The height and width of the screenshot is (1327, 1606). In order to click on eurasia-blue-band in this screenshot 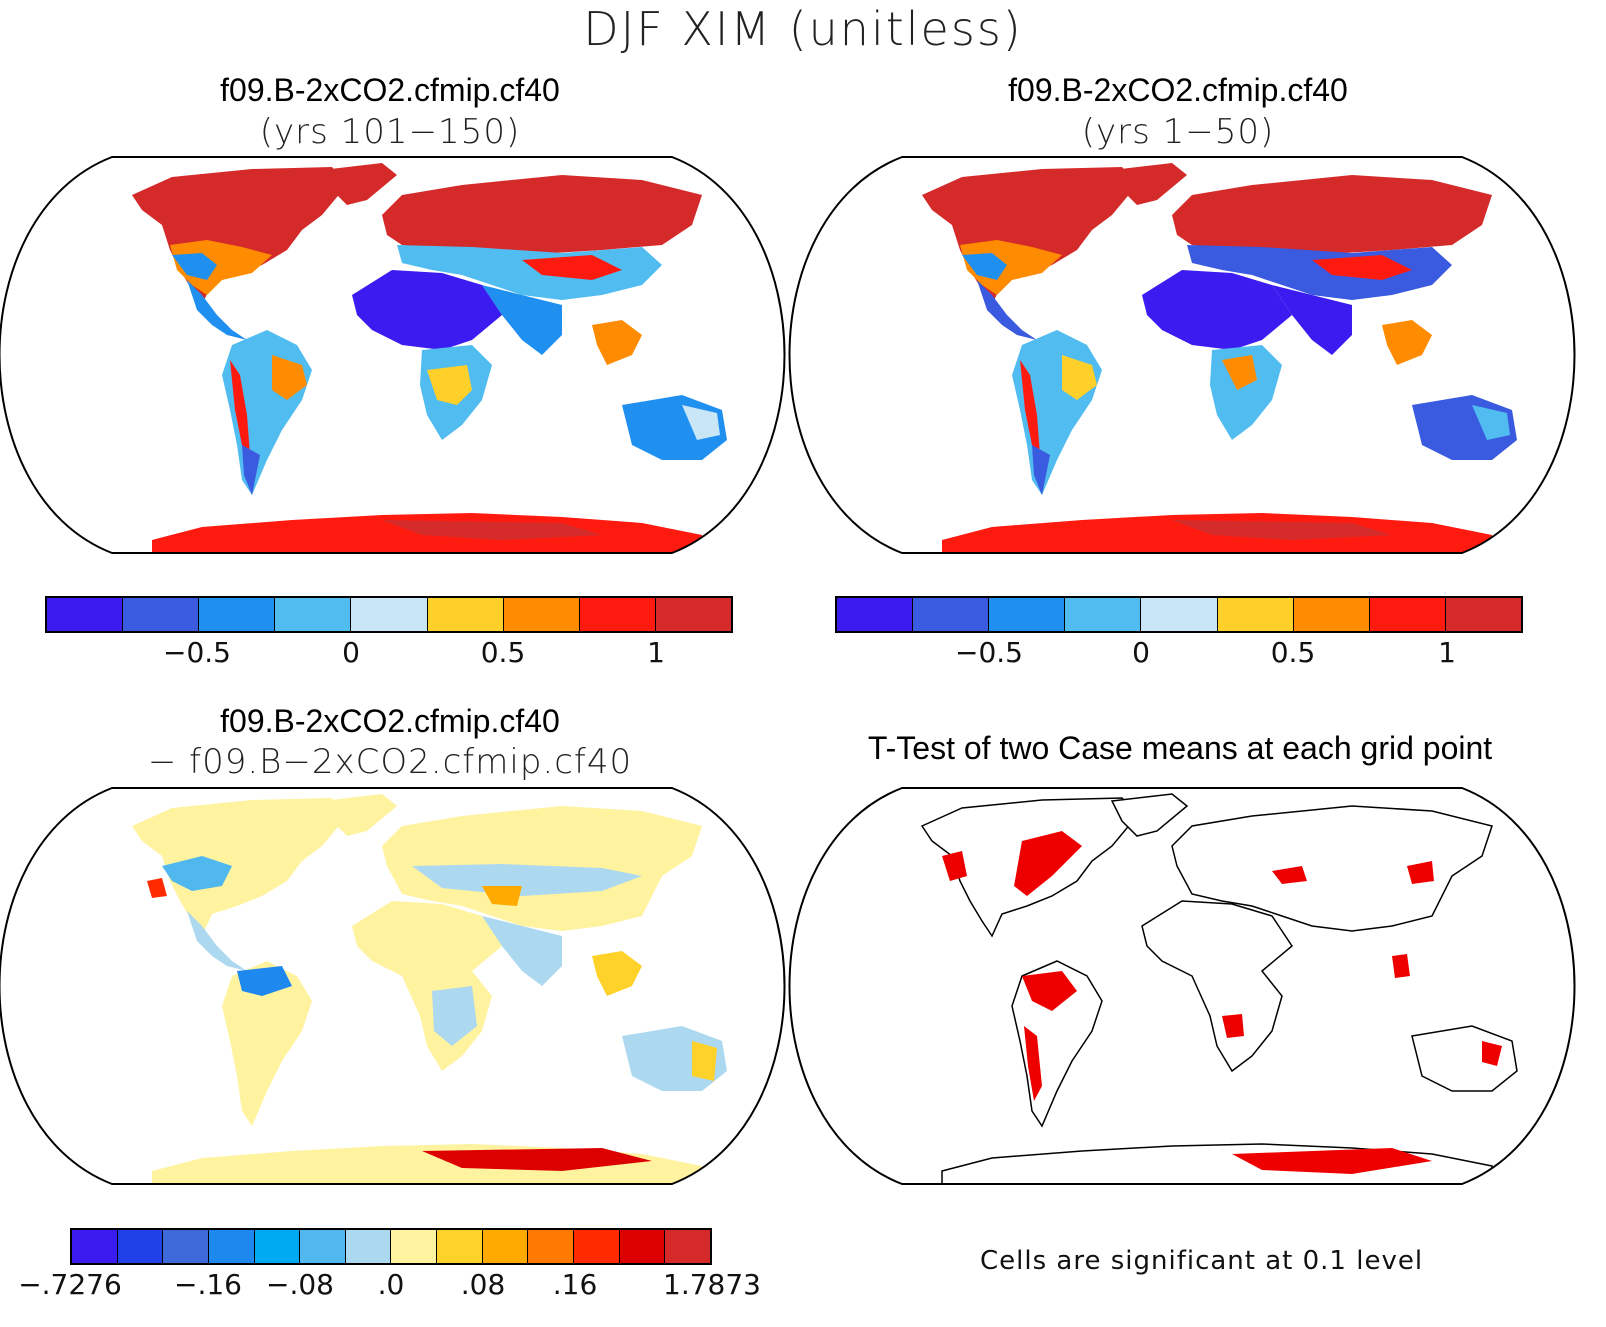, I will do `click(527, 880)`.